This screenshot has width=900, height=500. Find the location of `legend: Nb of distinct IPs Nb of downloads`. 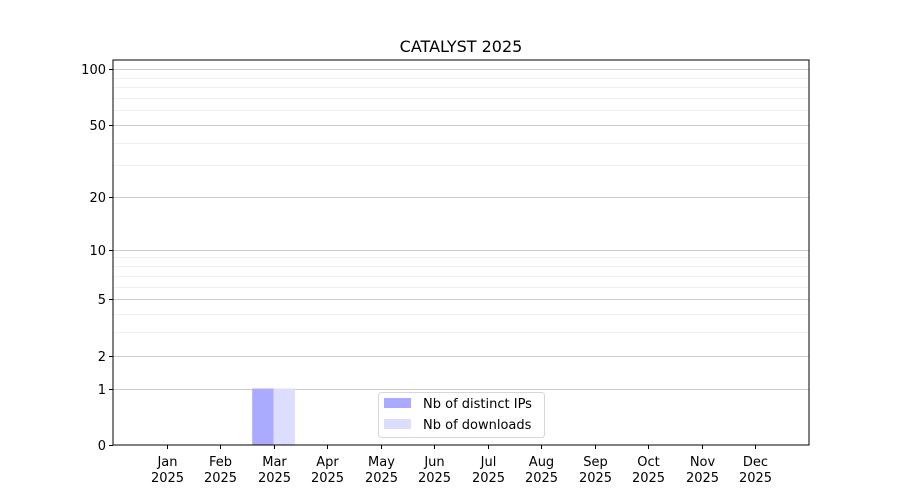

legend: Nb of distinct IPs Nb of downloads is located at coordinates (461, 415).